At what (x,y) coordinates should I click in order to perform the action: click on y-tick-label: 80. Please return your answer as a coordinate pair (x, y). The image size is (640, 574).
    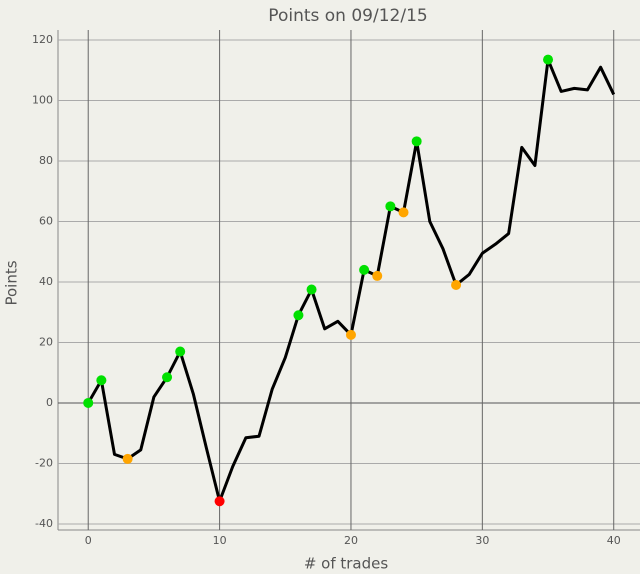
    Looking at the image, I should click on (46, 160).